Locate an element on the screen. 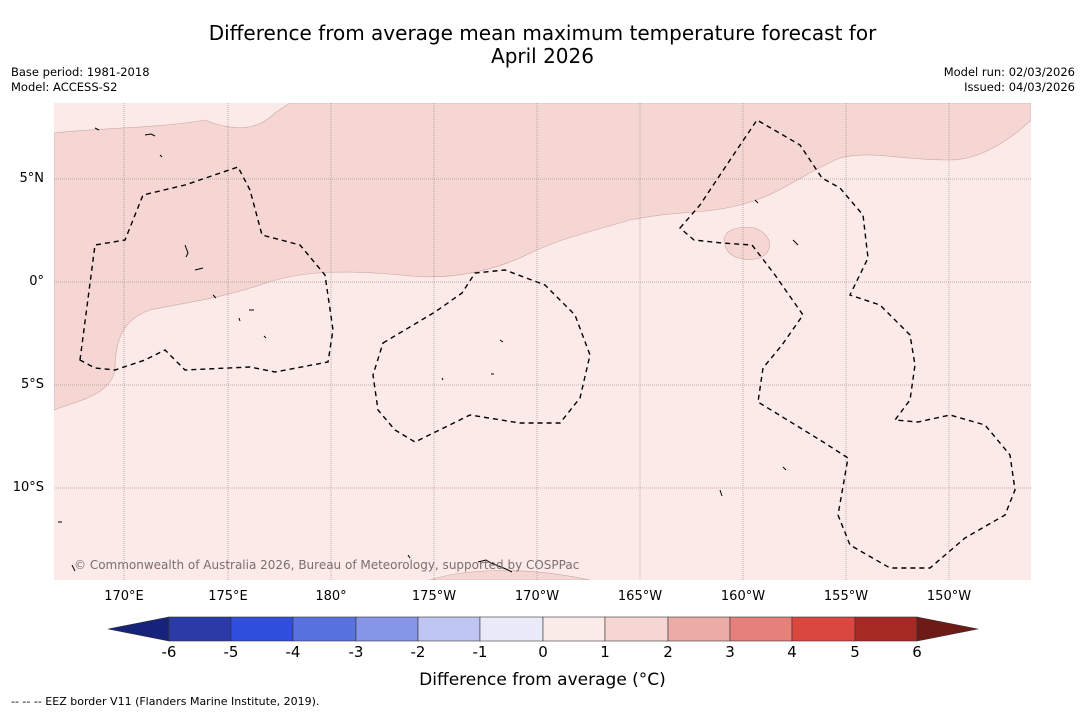 The image size is (1085, 713). model-run: Model run: 02/03/2026 is located at coordinates (1009, 72).